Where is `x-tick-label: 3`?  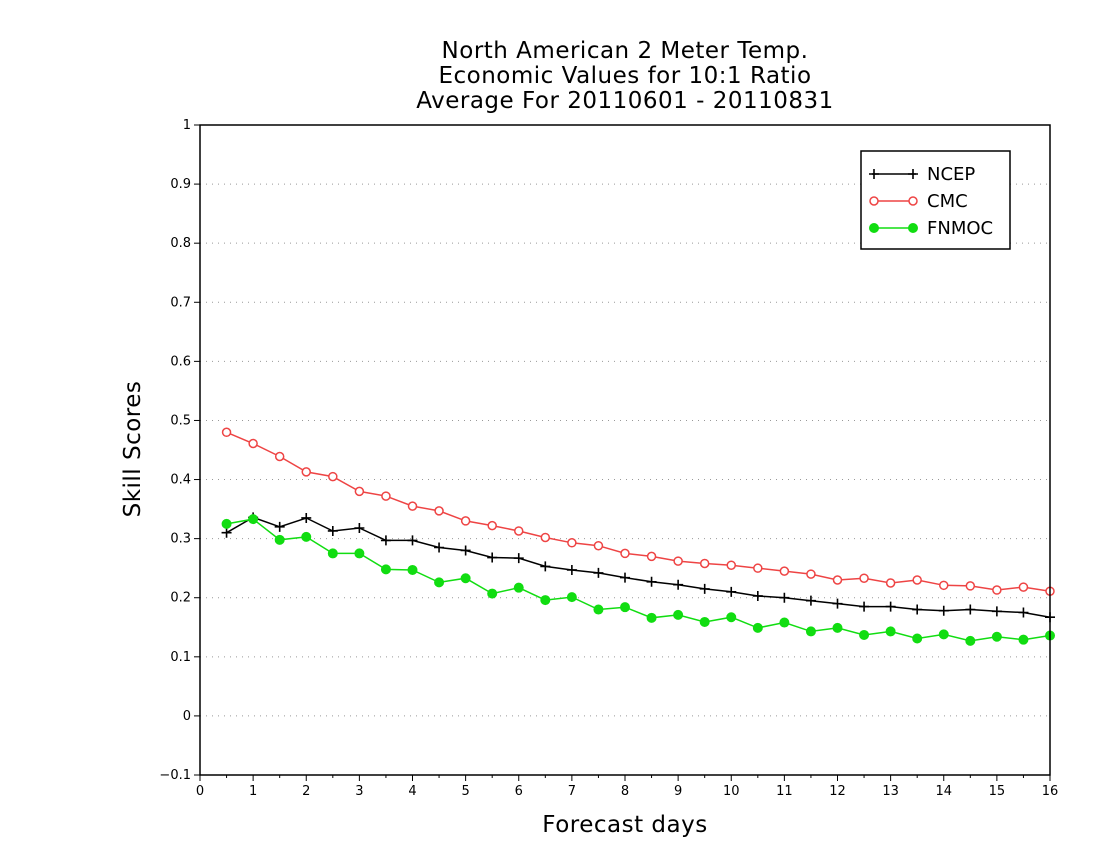 x-tick-label: 3 is located at coordinates (359, 791).